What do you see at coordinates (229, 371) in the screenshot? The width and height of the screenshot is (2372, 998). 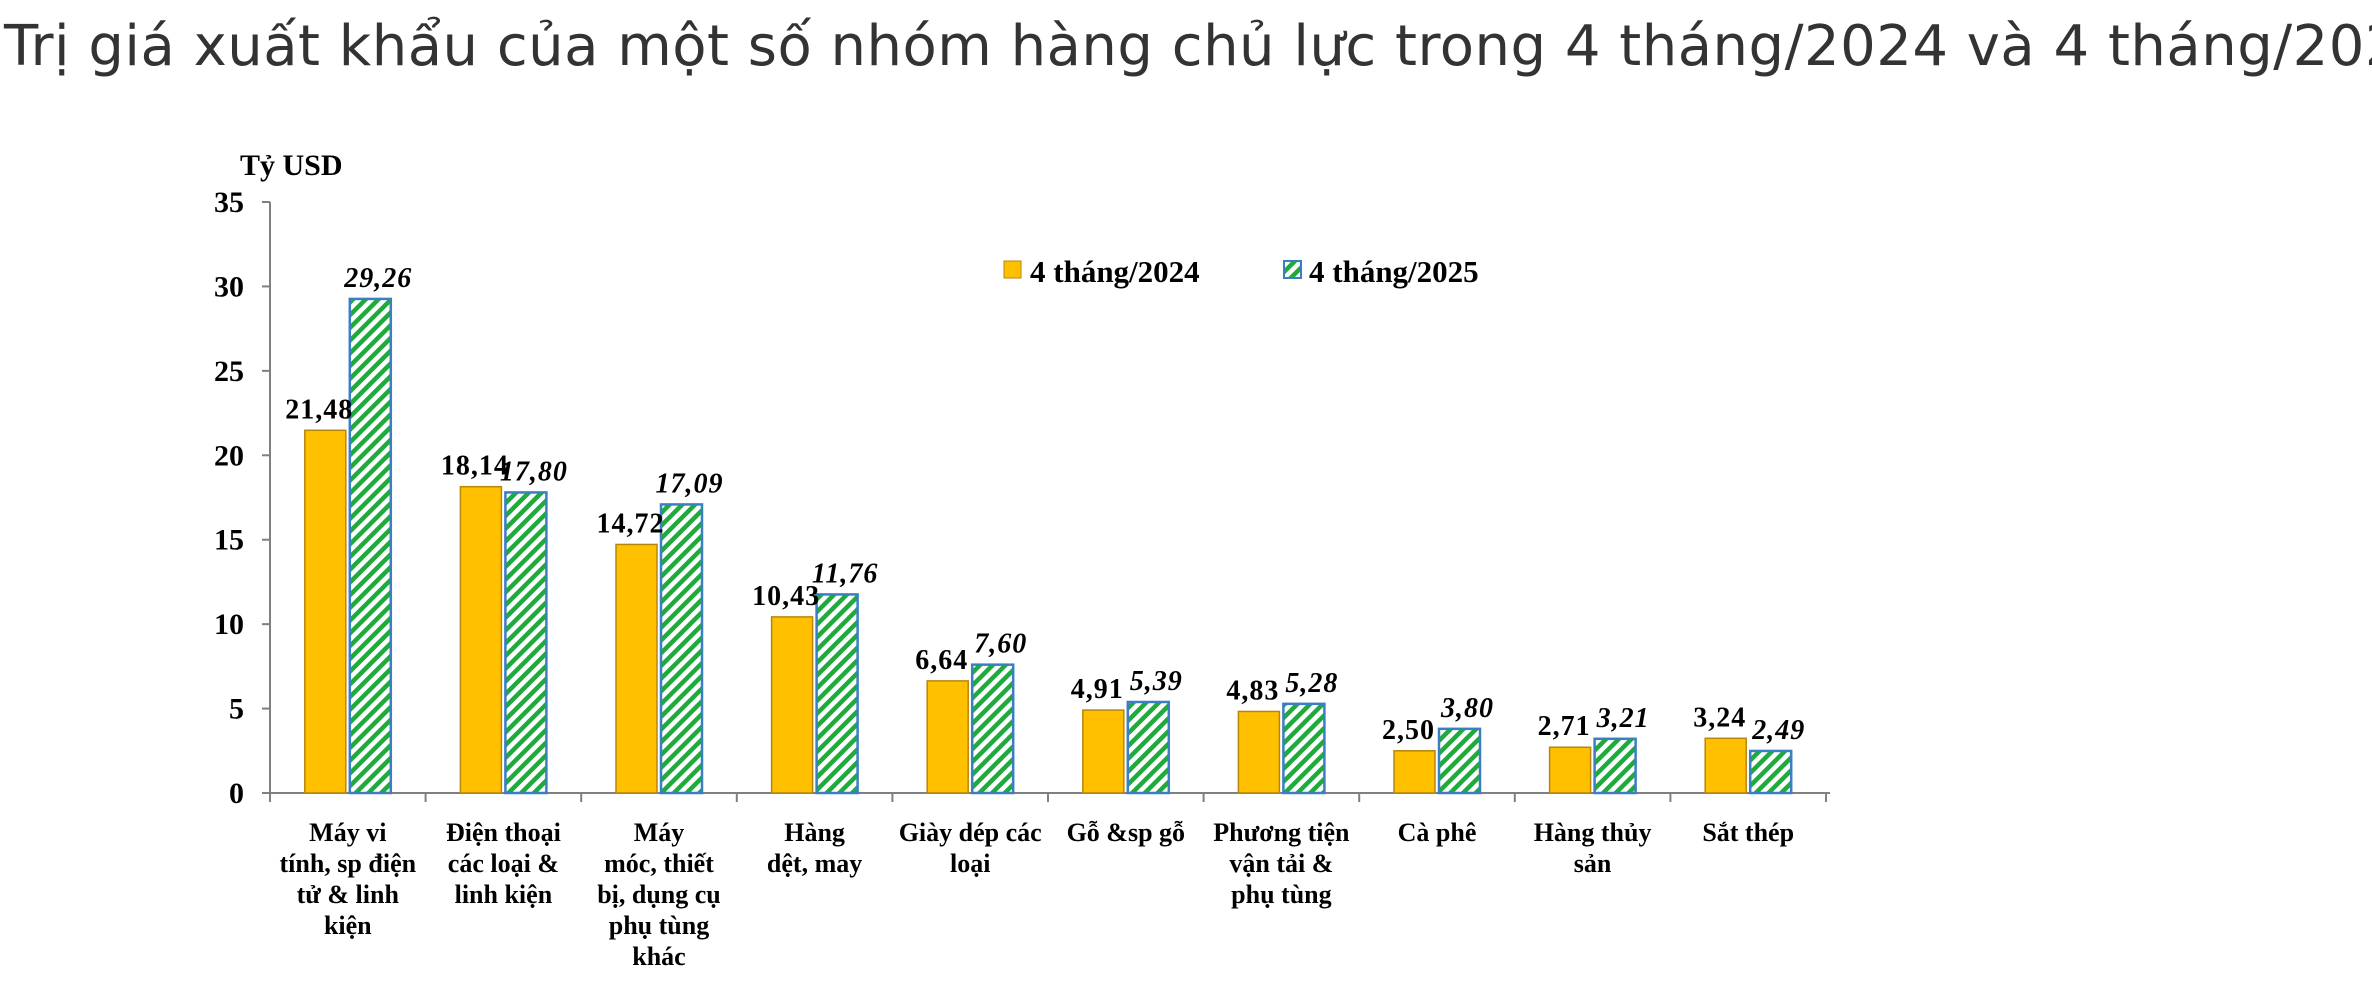 I see `y-tick-label: 25` at bounding box center [229, 371].